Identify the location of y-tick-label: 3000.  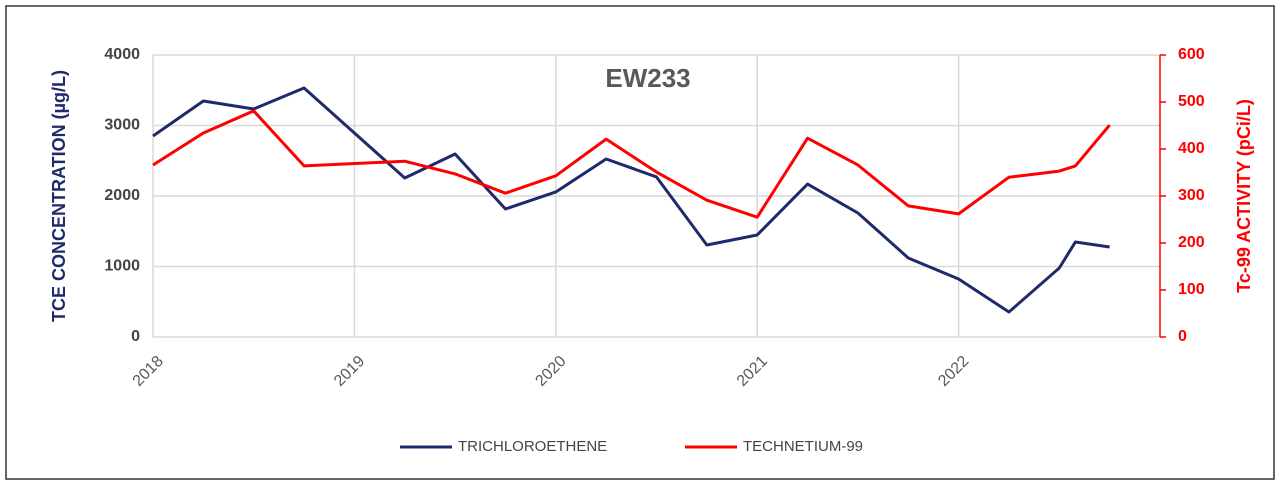
(122, 125).